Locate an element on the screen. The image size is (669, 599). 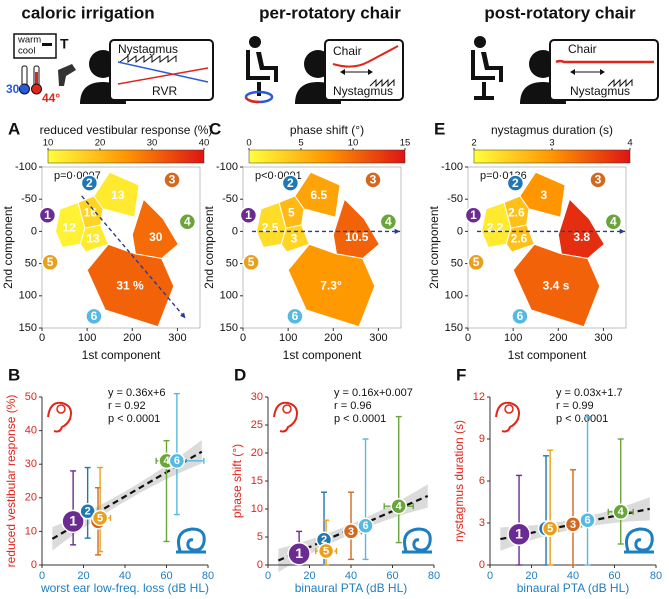
region-value-label: 16 is located at coordinates (91, 213).